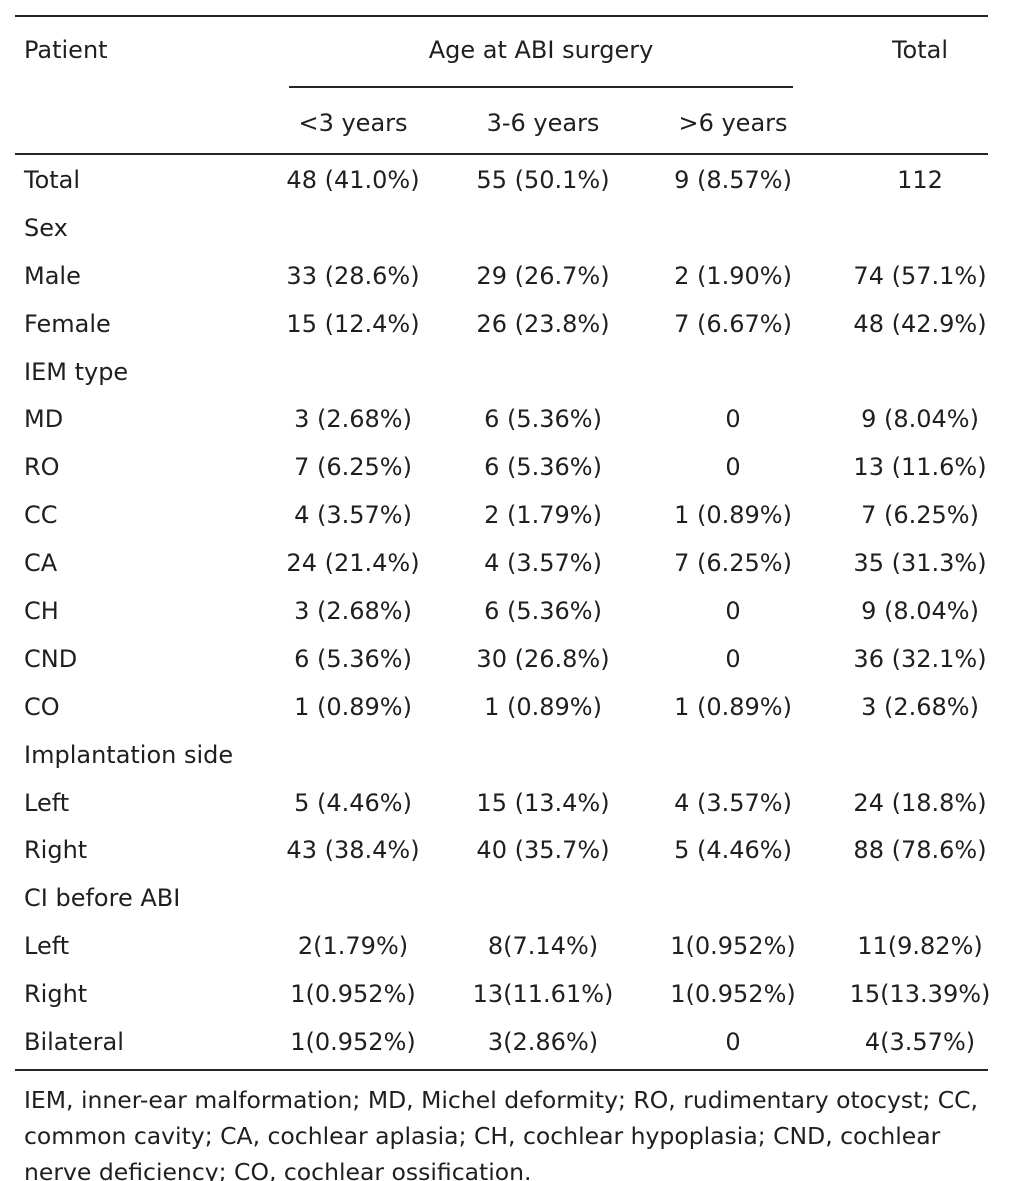  What do you see at coordinates (920, 323) in the screenshot?
I see `cell-total: 48 (42.9%)` at bounding box center [920, 323].